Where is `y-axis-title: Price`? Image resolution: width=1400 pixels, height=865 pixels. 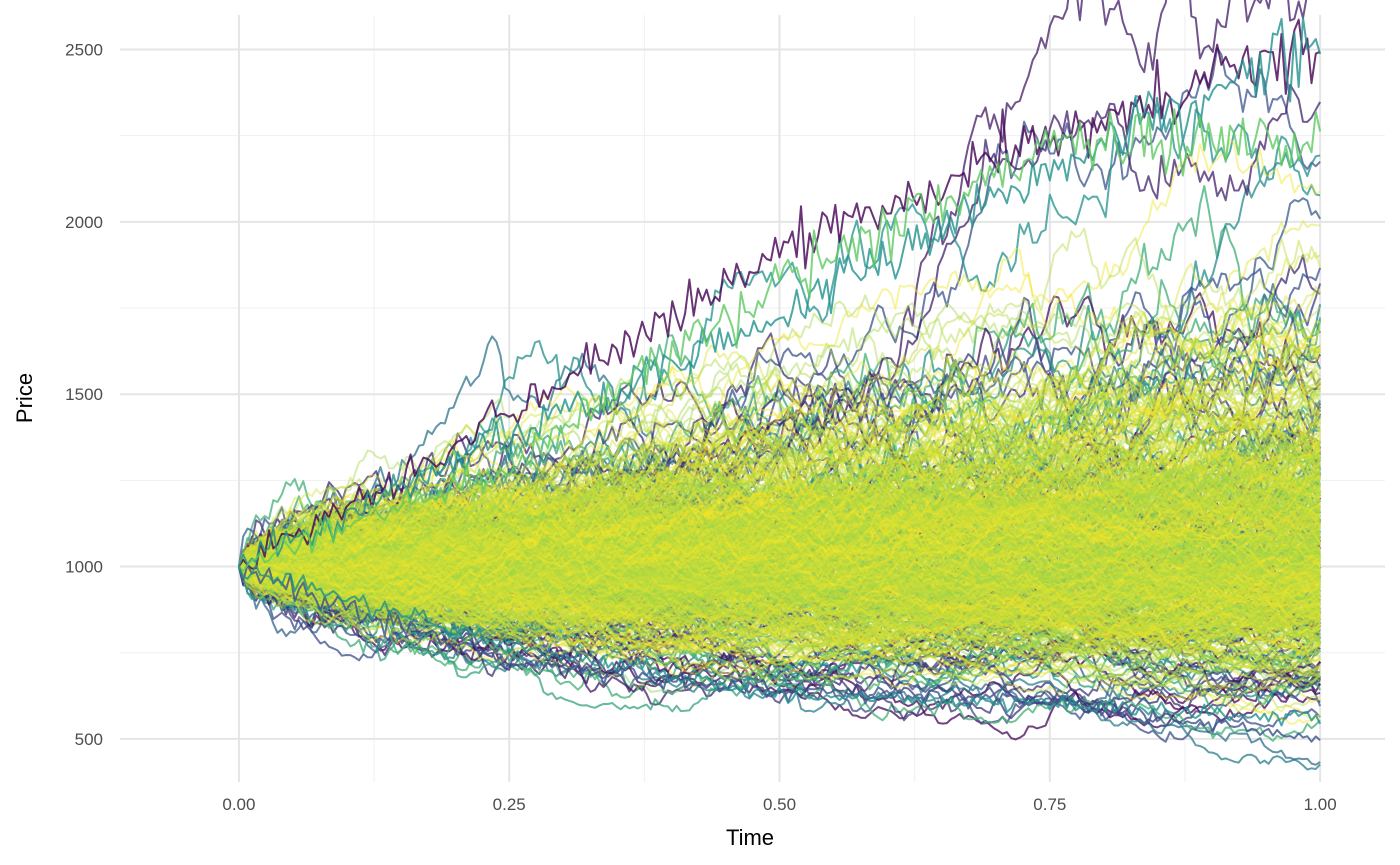
y-axis-title: Price is located at coordinates (24, 398).